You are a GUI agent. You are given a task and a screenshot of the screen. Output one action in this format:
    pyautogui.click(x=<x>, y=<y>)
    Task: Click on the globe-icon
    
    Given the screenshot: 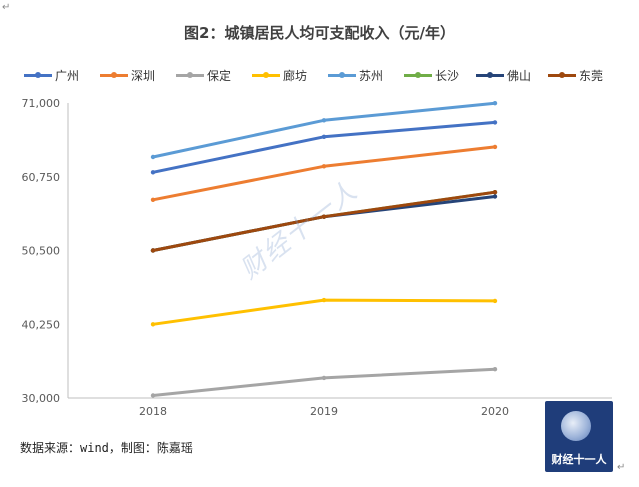 What is the action you would take?
    pyautogui.click(x=576, y=426)
    